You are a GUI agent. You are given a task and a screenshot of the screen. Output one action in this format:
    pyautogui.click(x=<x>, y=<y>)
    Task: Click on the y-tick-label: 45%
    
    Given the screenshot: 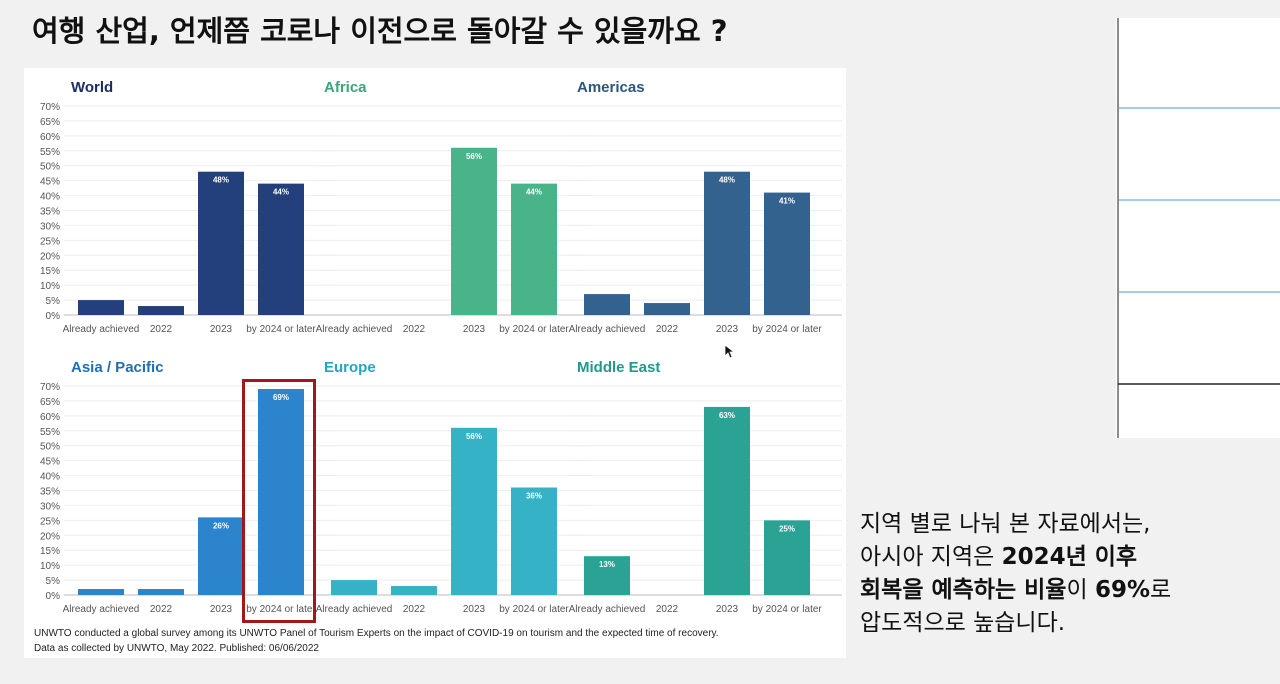 What is the action you would take?
    pyautogui.click(x=50, y=182)
    